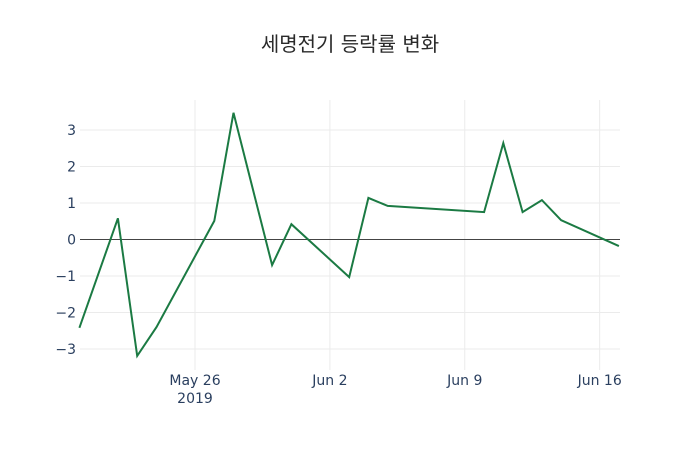  I want to click on x-tick-label: Jun 9, so click(464, 381).